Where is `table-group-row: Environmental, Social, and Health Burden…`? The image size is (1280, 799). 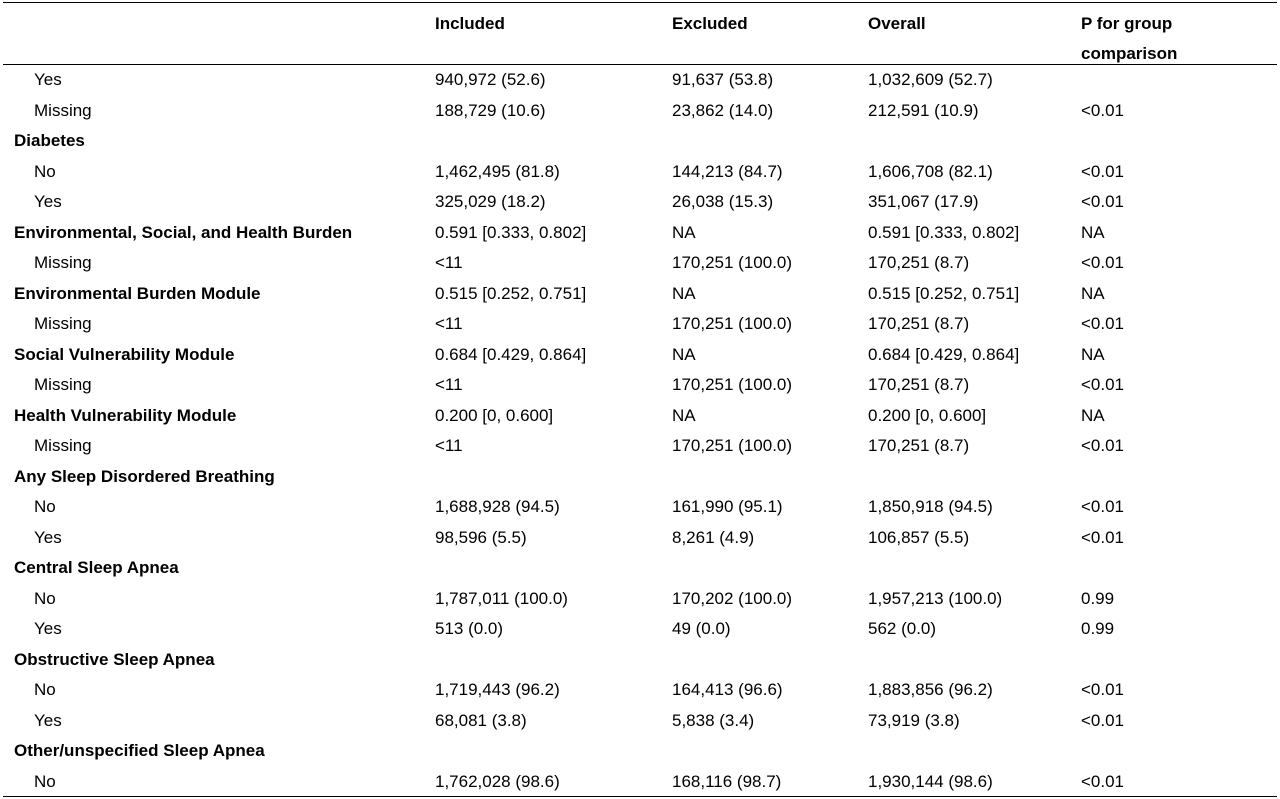
table-group-row: Environmental, Social, and Health Burden… is located at coordinates (640, 233).